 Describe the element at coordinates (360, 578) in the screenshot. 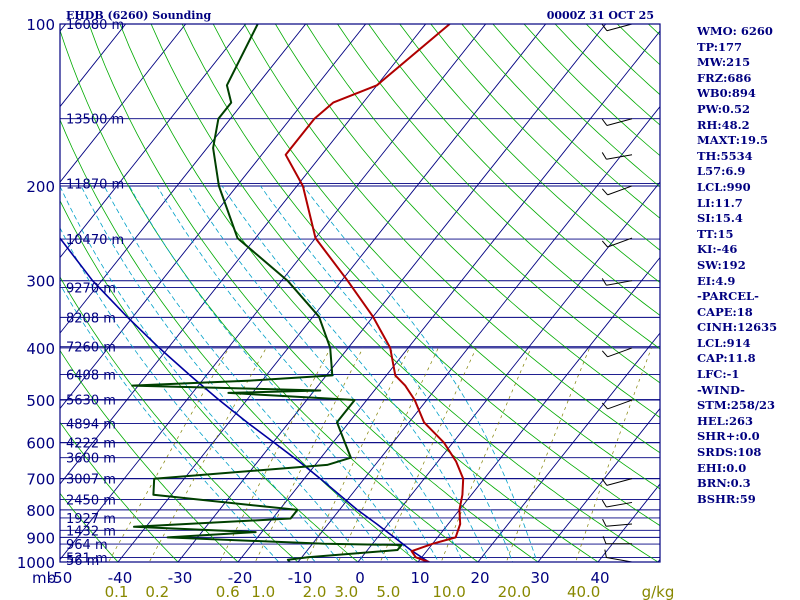

I see `temperature-tick-label: 0` at that location.